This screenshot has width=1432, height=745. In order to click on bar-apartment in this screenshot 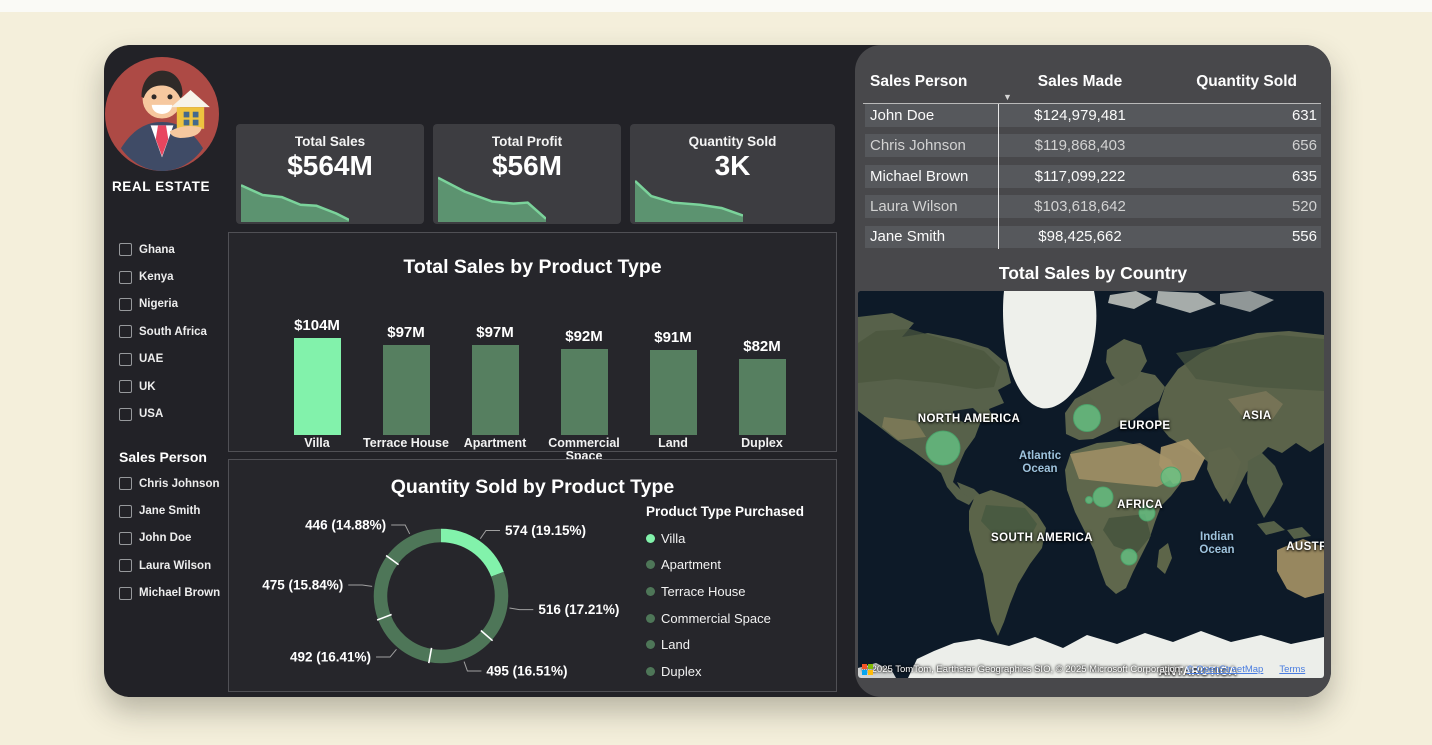, I will do `click(495, 389)`.